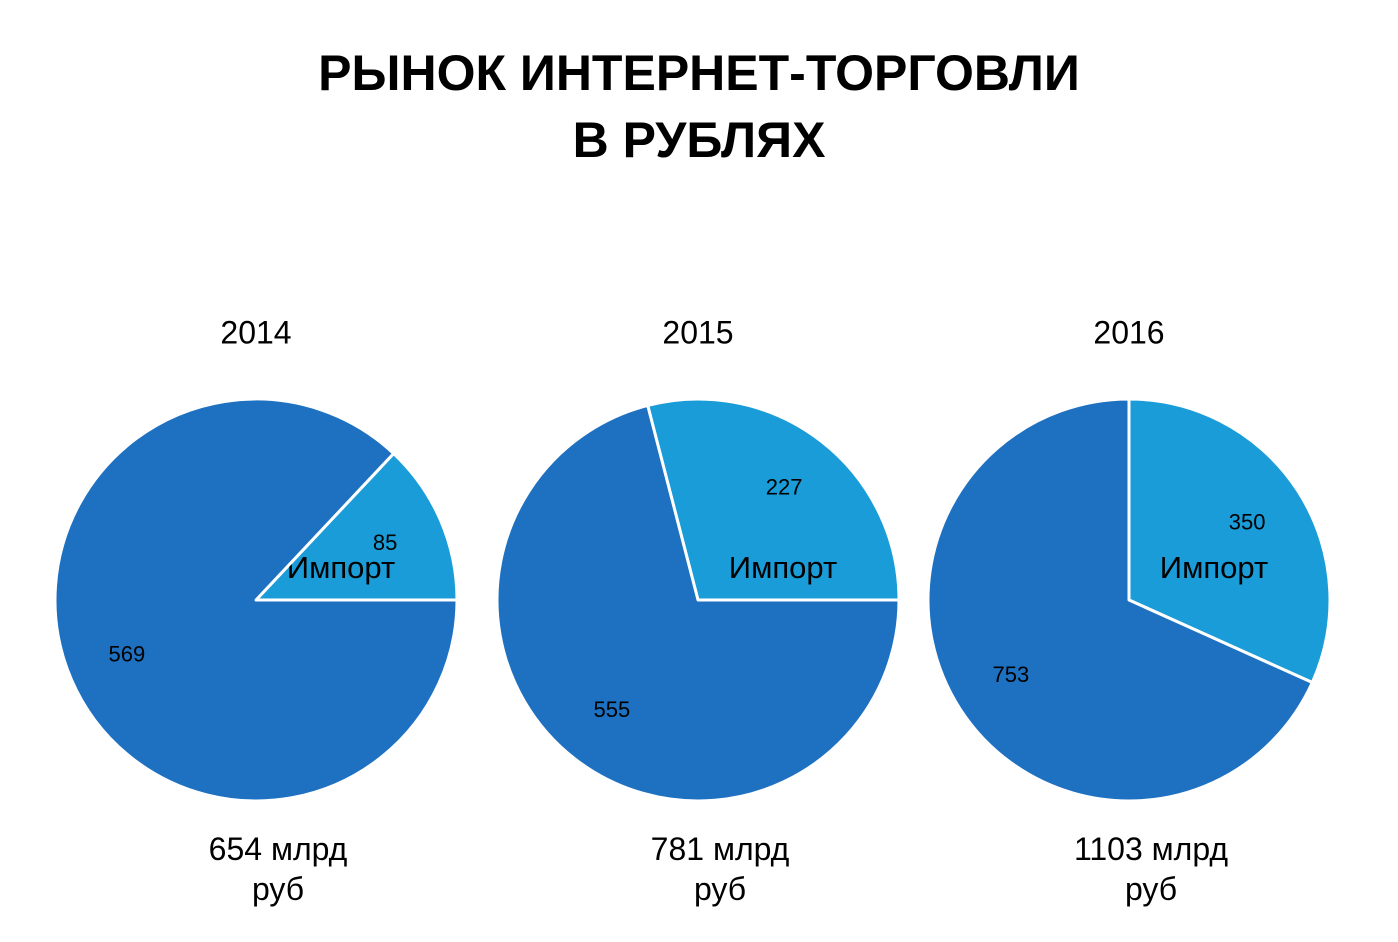  I want to click on total-caption: 654 млрд руб, so click(278, 869).